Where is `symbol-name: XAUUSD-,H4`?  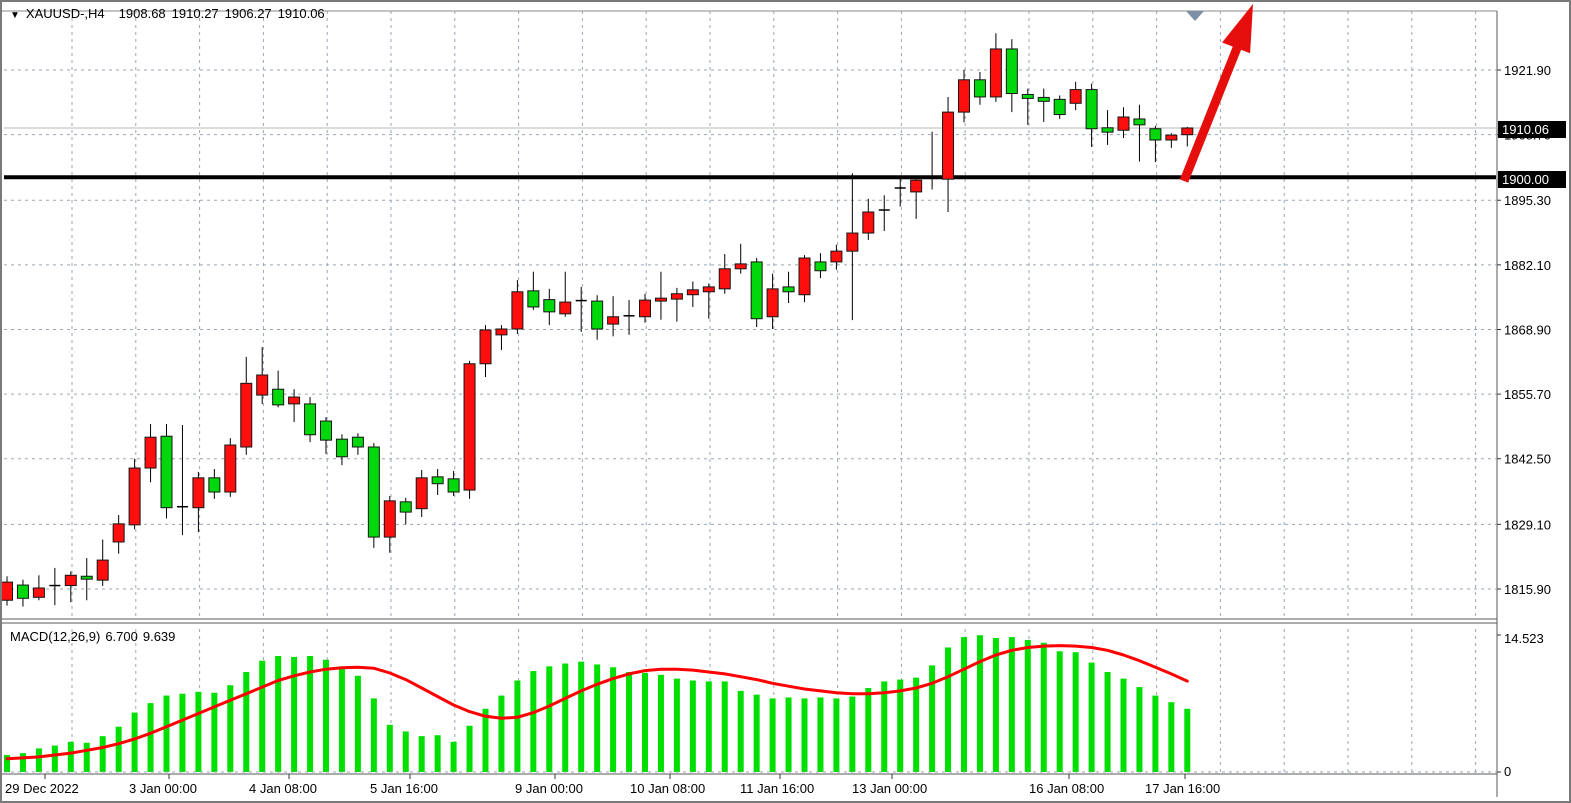
symbol-name: XAUUSD-,H4 is located at coordinates (65, 13).